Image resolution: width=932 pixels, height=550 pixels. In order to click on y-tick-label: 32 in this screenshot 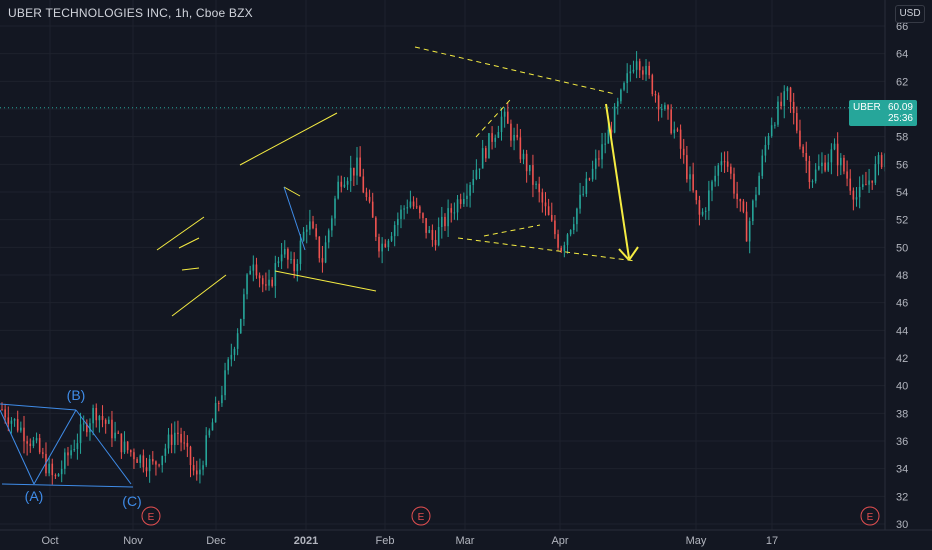, I will do `click(902, 497)`.